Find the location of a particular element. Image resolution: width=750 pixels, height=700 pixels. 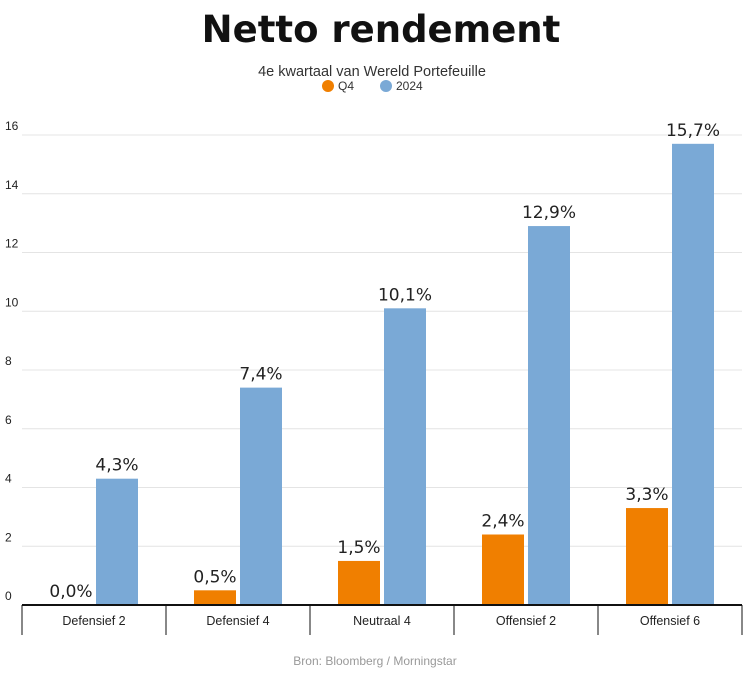

chart-subtitle: 4e kwartaal van Wereld Portefeuille is located at coordinates (372, 72).